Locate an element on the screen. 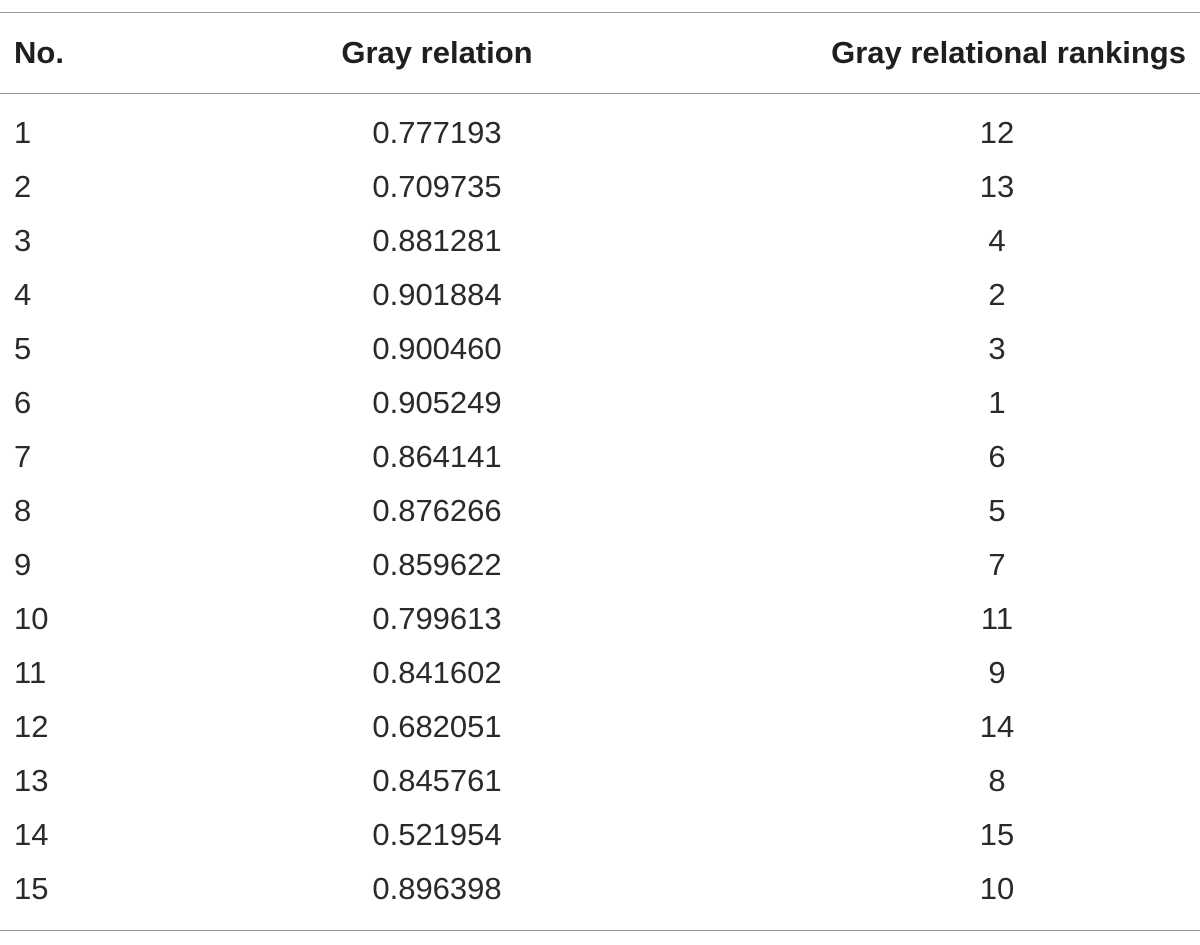  cell-ranking: 11 is located at coordinates (997, 618).